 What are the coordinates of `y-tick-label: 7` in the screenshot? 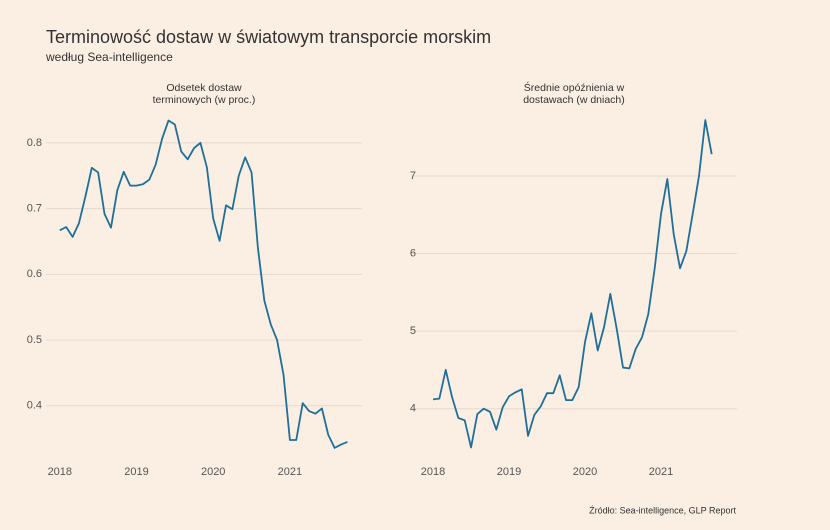 It's located at (413, 176).